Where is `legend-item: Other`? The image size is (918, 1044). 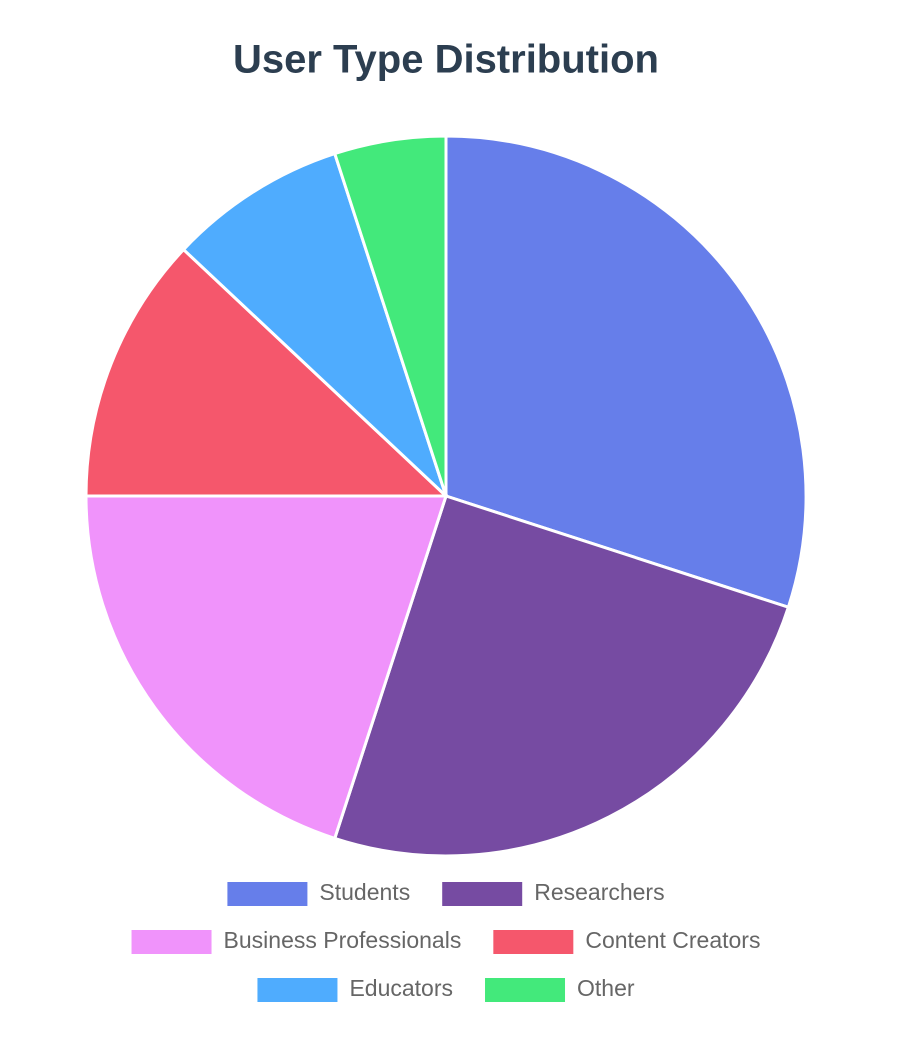 legend-item: Other is located at coordinates (560, 988).